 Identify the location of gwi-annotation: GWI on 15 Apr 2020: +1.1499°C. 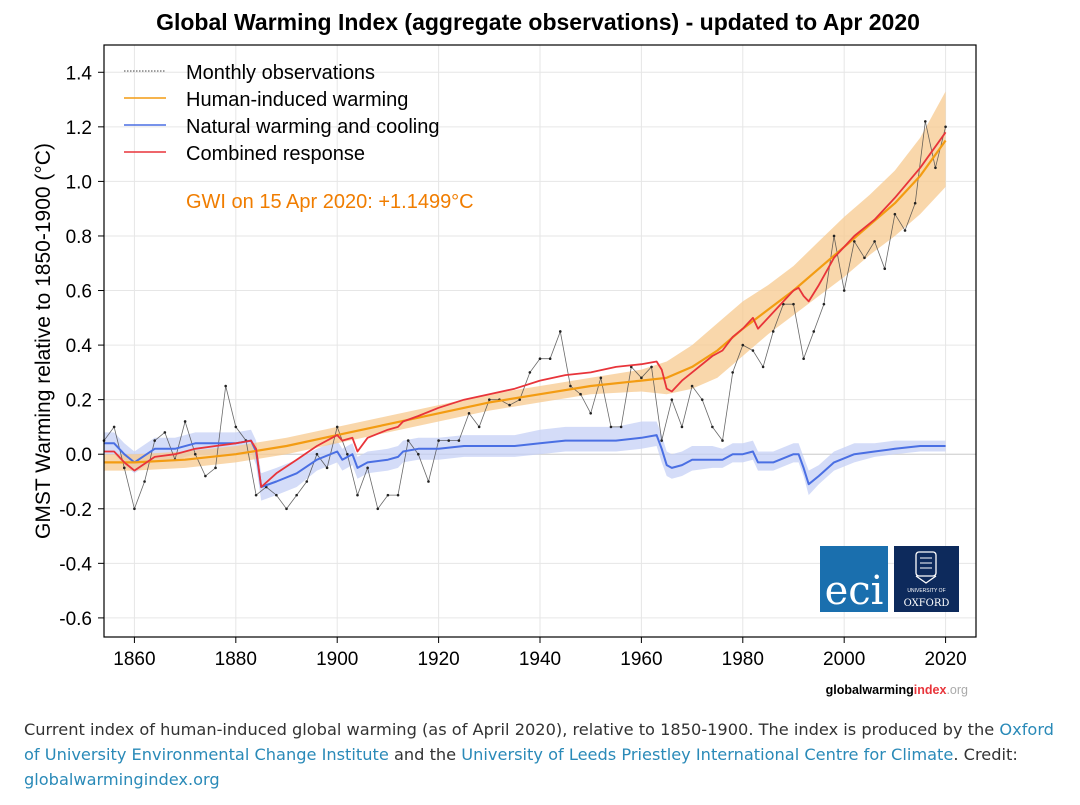
(330, 202).